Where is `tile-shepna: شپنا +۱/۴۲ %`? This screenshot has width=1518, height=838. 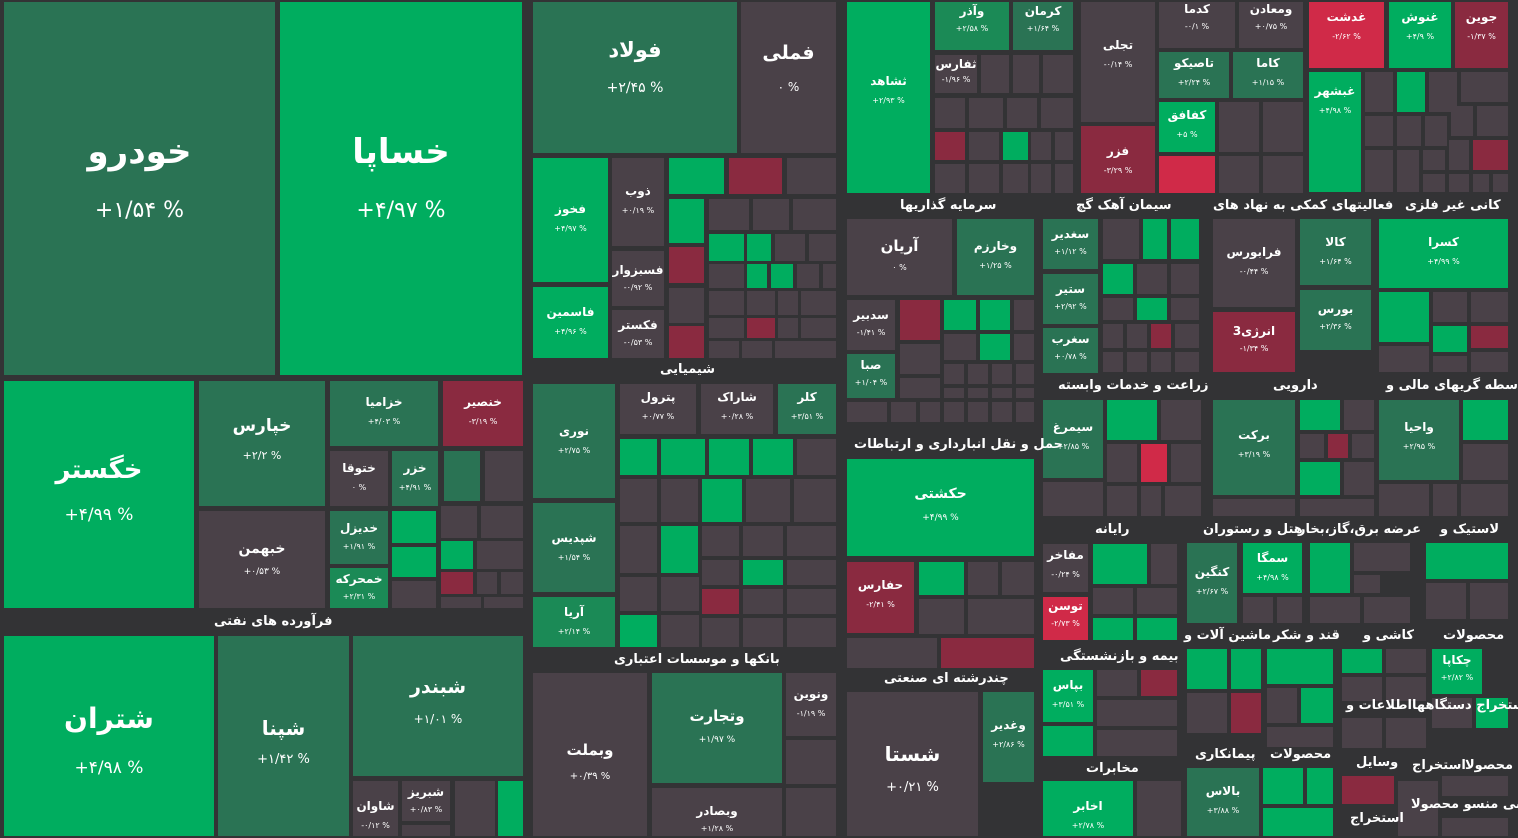 tile-shepna: شپنا +۱/۴۲ % is located at coordinates (283, 736).